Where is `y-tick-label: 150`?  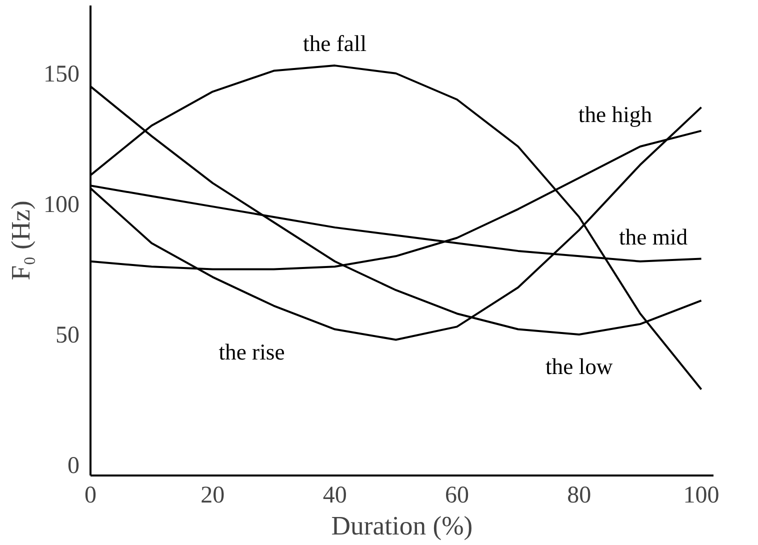 y-tick-label: 150 is located at coordinates (62, 74).